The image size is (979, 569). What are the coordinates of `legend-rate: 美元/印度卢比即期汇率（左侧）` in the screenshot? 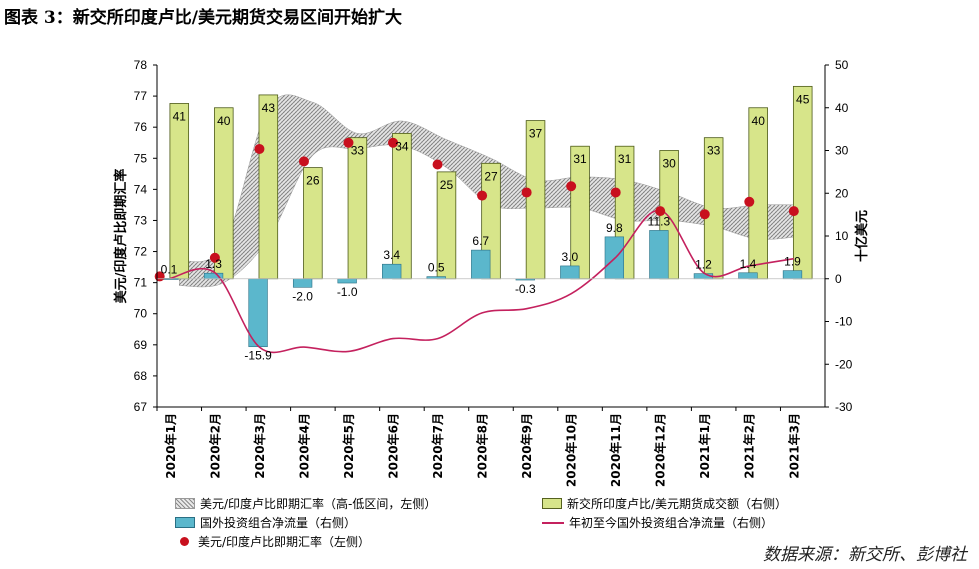 It's located at (272, 541).